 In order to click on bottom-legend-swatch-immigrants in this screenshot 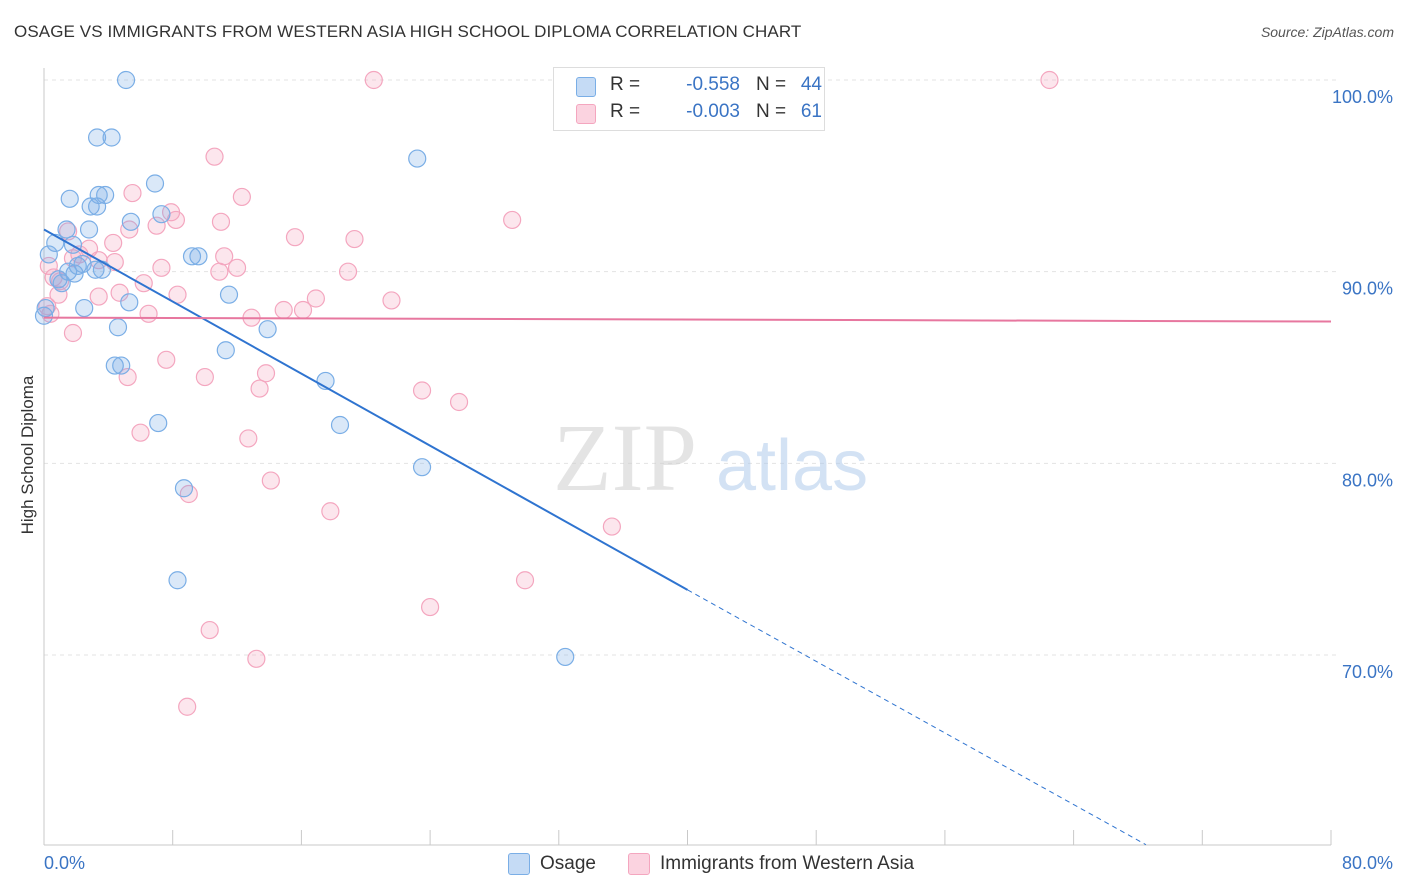, I will do `click(639, 864)`.